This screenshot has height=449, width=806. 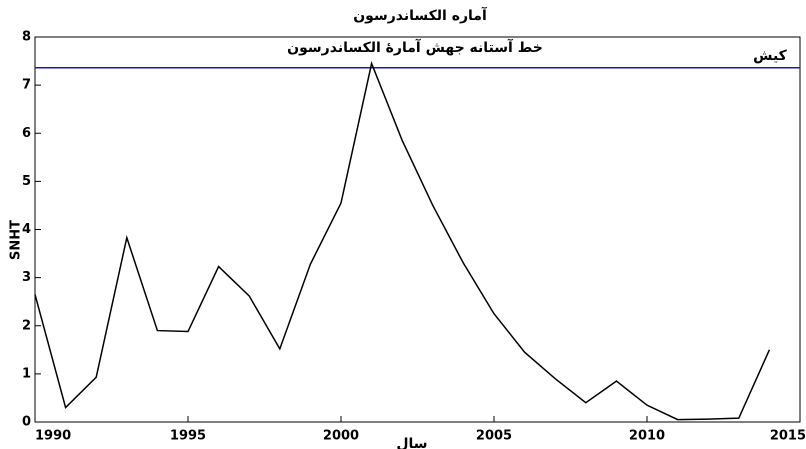 What do you see at coordinates (26, 181) in the screenshot?
I see `y-tick-label: 5` at bounding box center [26, 181].